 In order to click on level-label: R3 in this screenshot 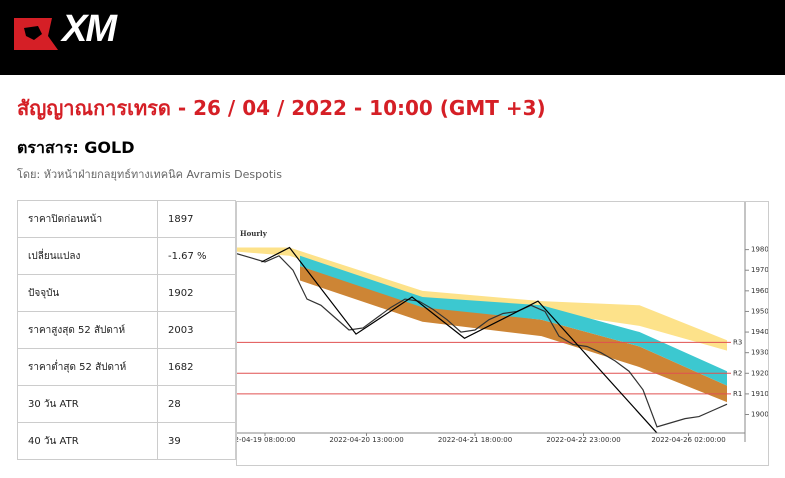, I will do `click(737, 342)`.